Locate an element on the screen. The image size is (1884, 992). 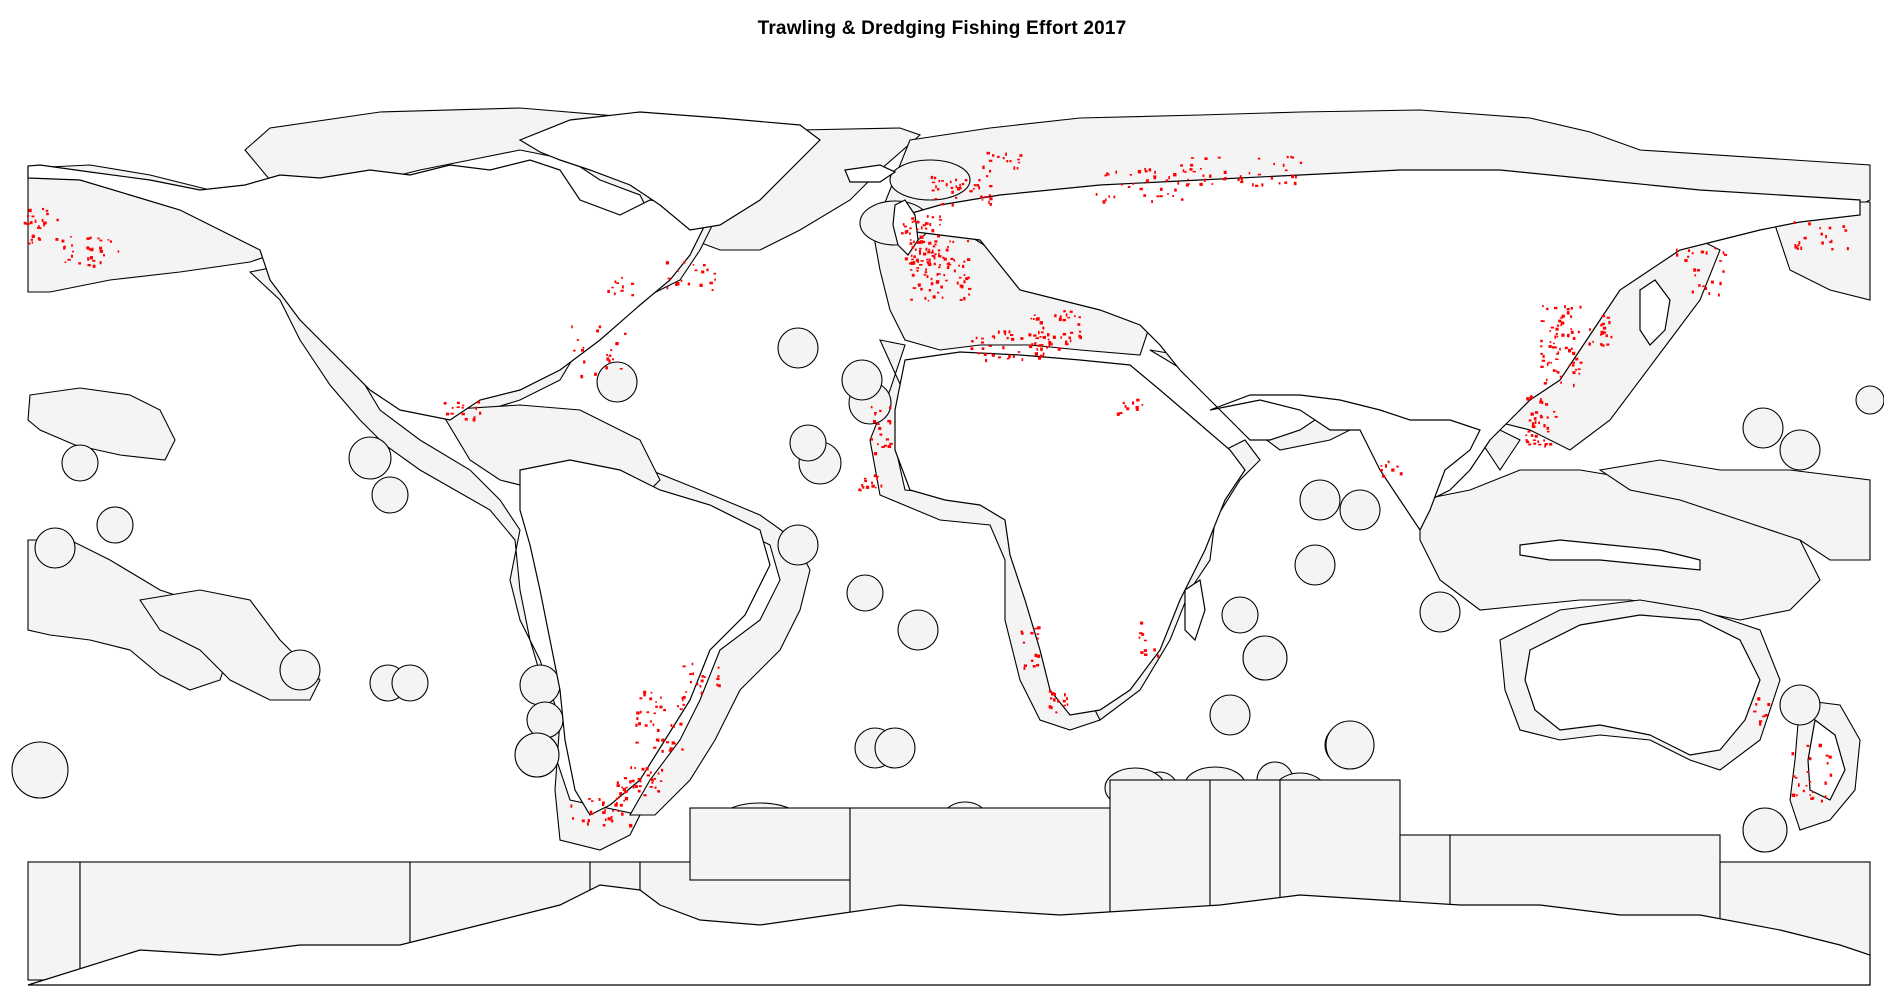
land-new-zealand is located at coordinates (1826, 759).